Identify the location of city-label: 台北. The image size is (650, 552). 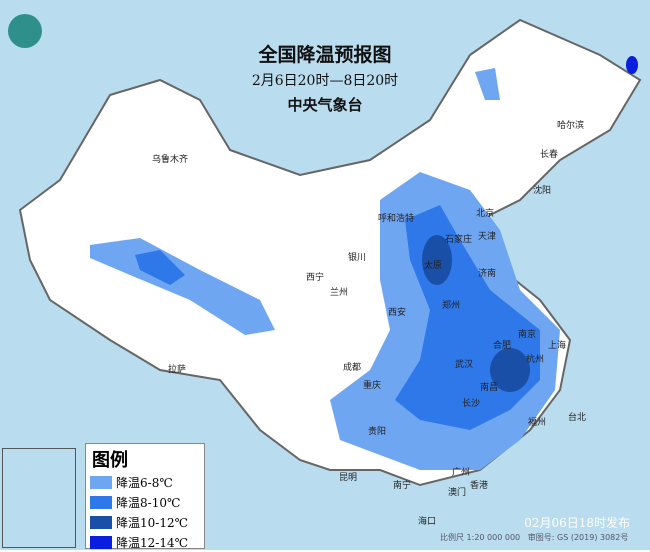
(577, 418).